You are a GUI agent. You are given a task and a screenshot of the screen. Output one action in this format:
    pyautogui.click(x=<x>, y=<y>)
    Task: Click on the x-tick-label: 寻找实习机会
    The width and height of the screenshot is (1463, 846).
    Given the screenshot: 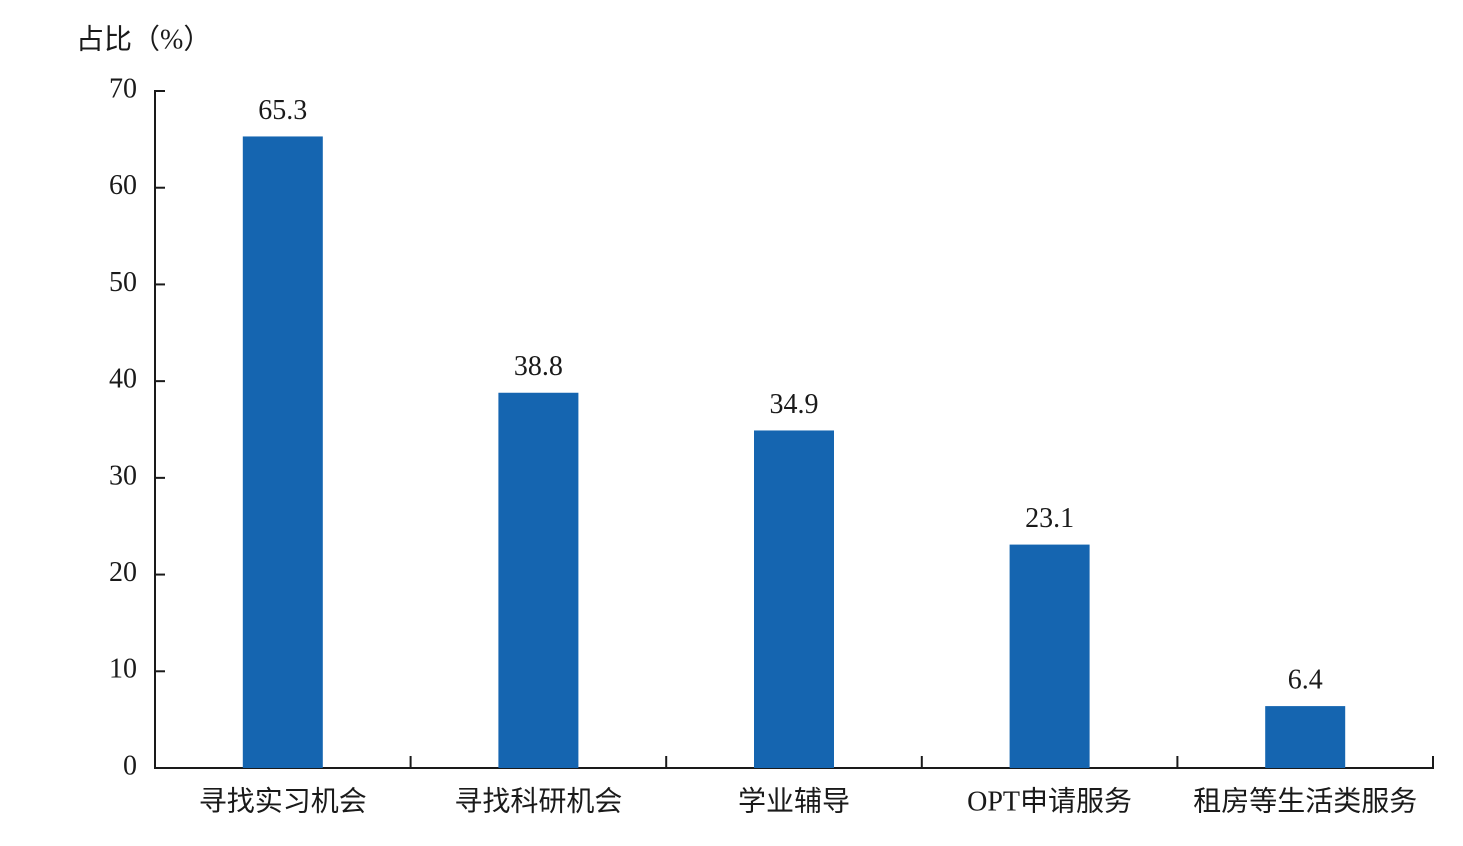 What is the action you would take?
    pyautogui.click(x=283, y=801)
    